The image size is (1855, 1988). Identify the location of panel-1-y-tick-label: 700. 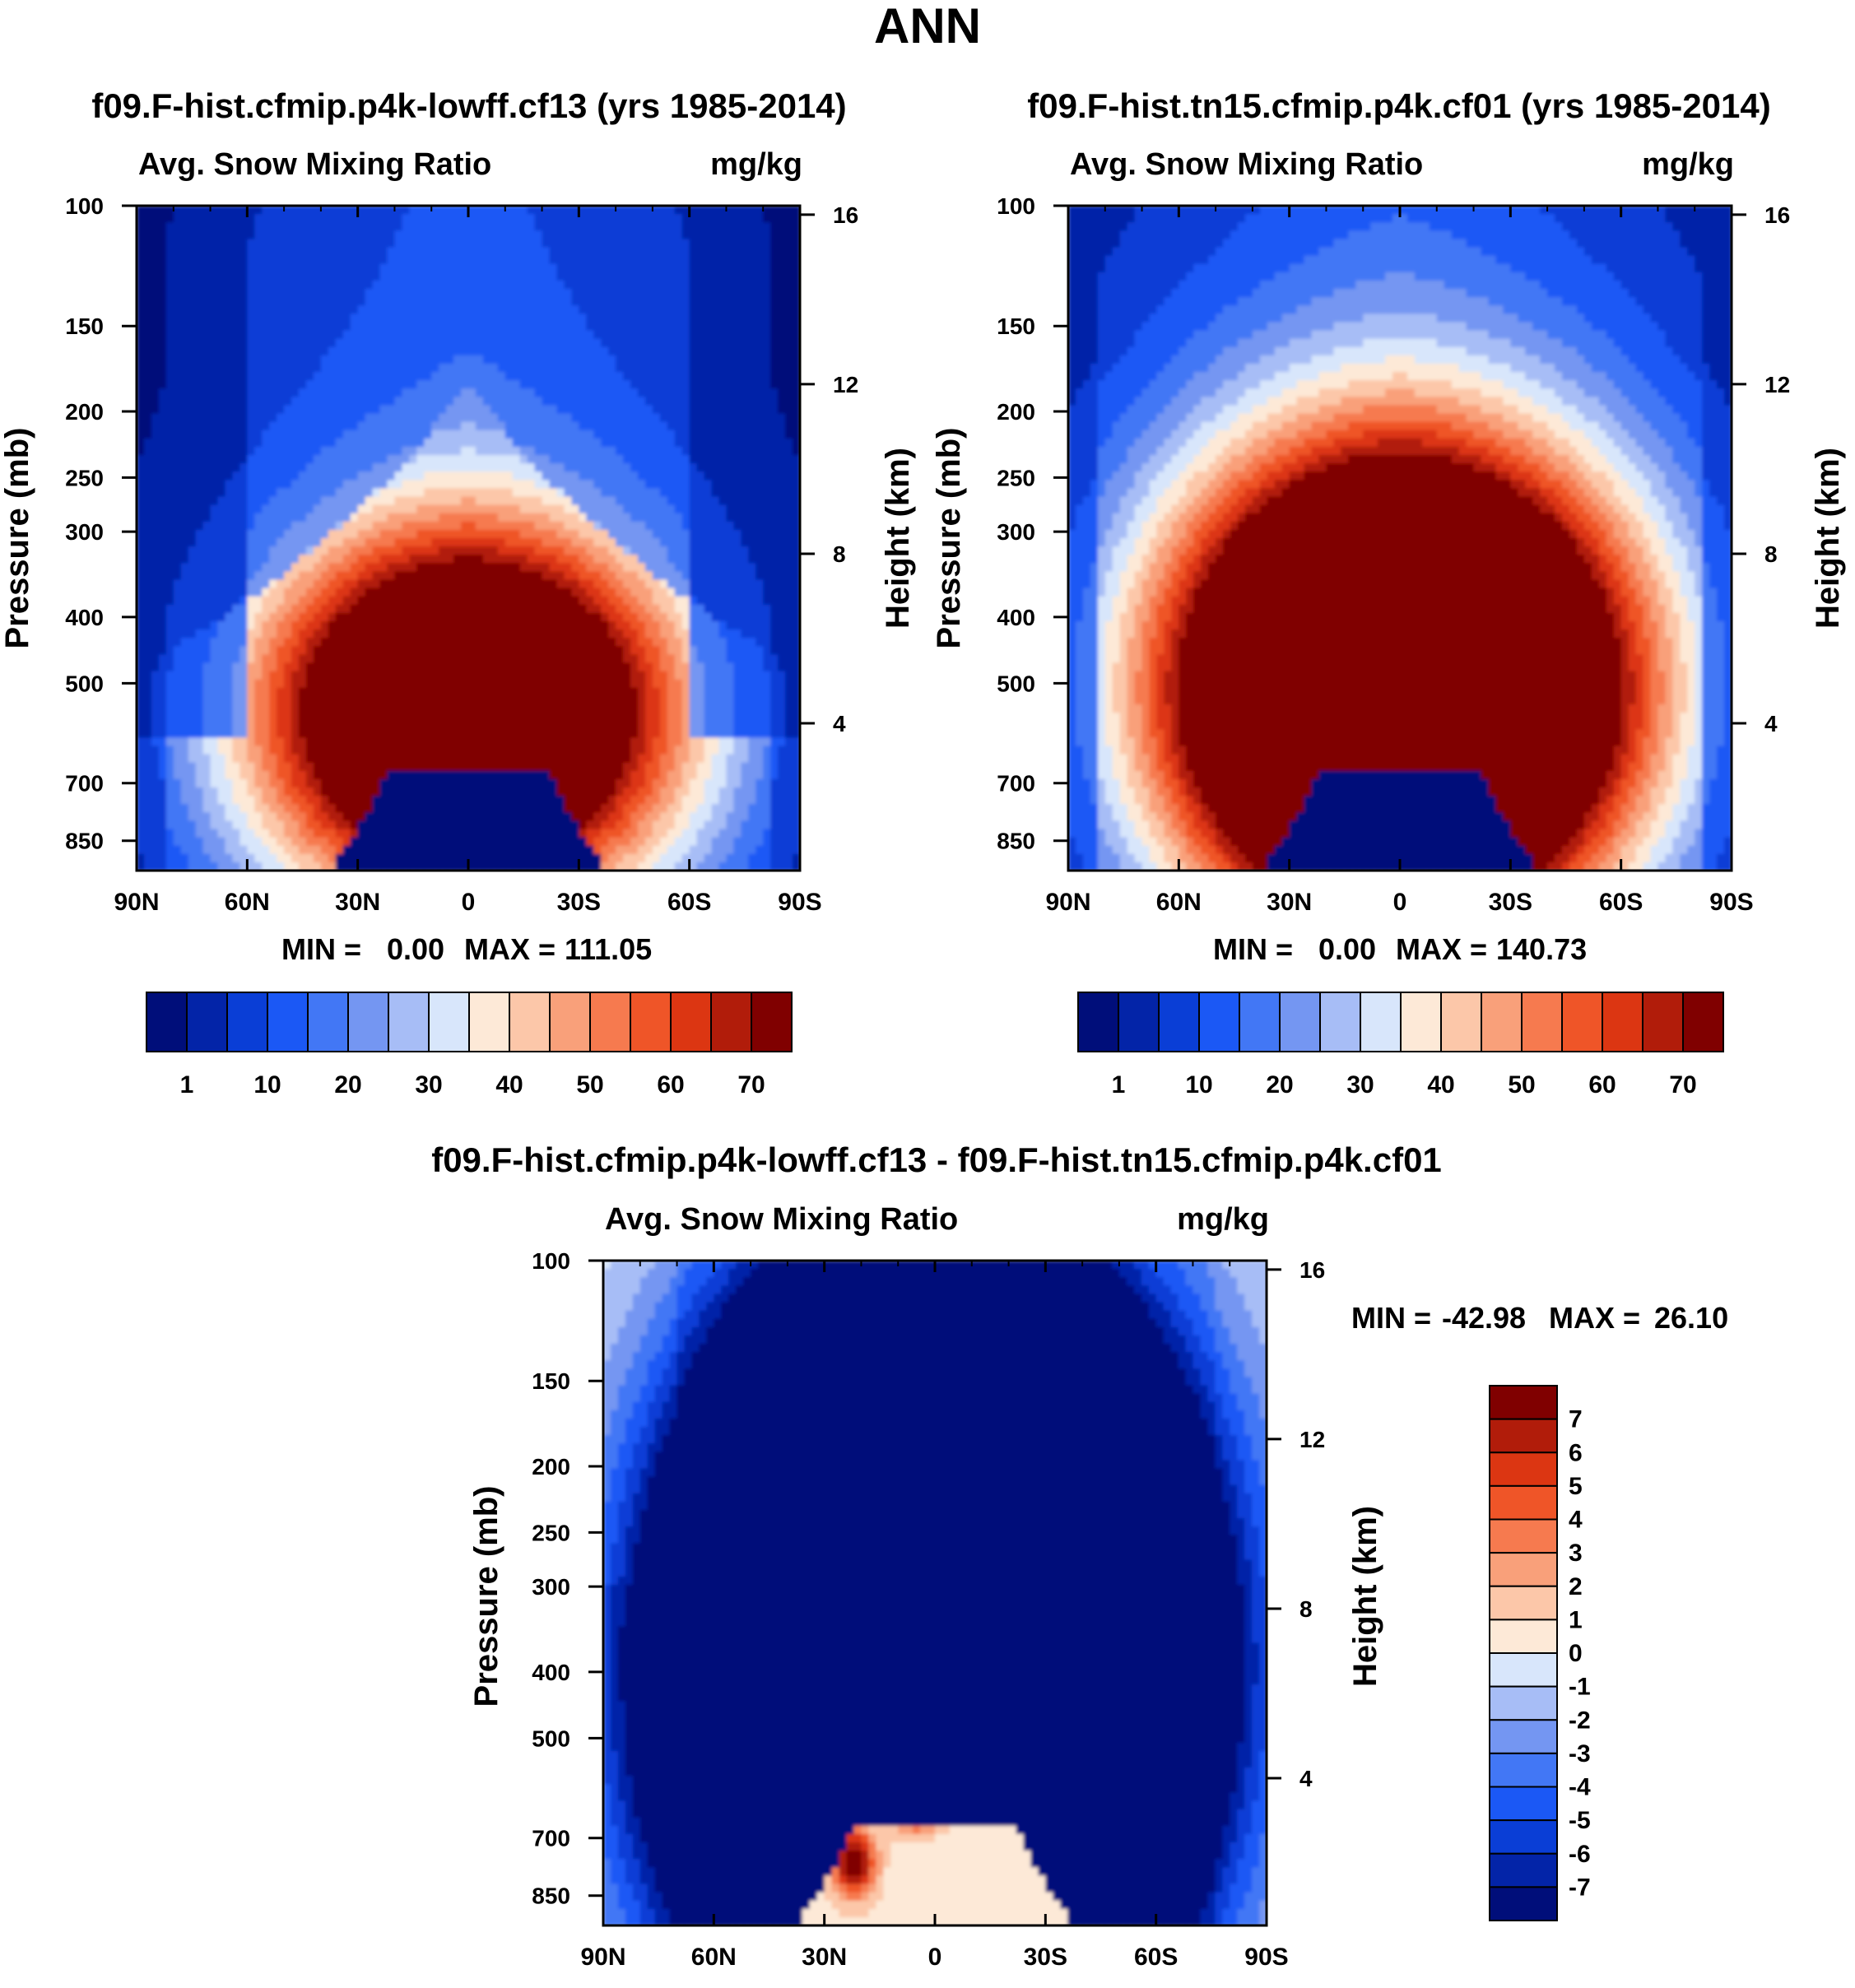
(84, 784).